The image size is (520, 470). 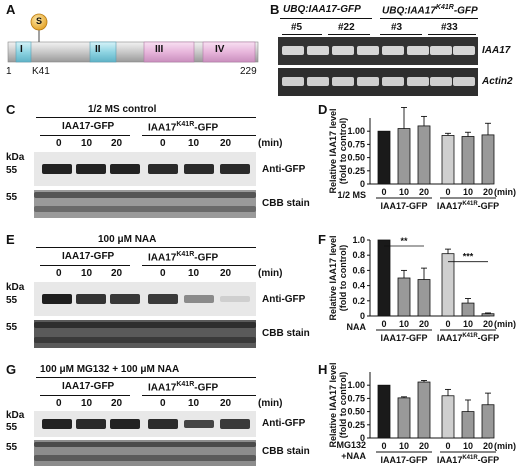 What do you see at coordinates (88, 256) in the screenshot?
I see `blot-e-wt-label: IAA17-GFP` at bounding box center [88, 256].